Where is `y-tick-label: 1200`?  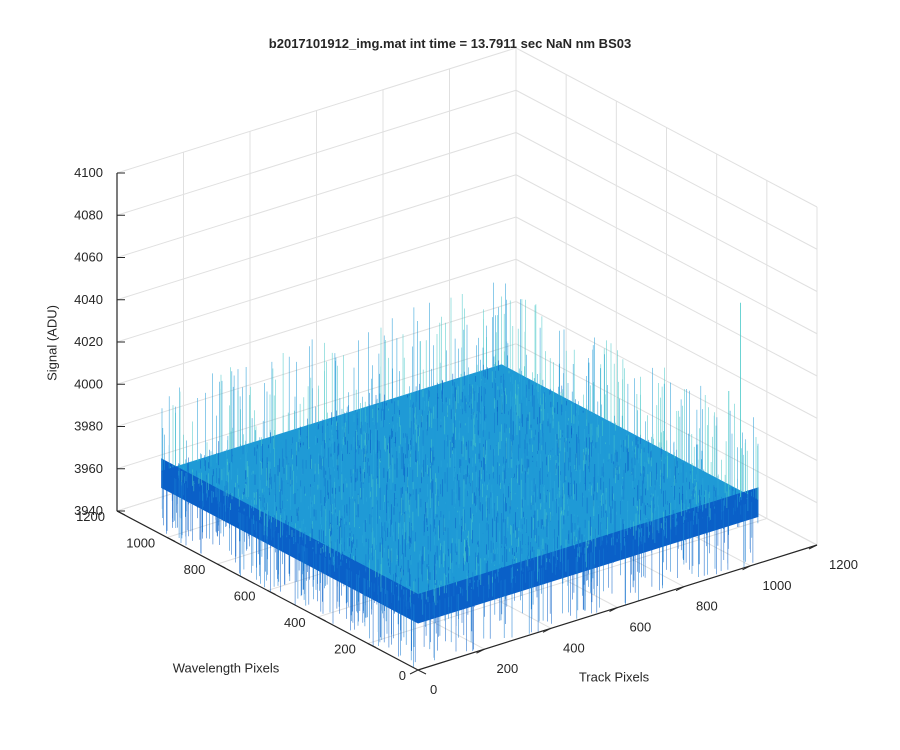
y-tick-label: 1200 is located at coordinates (843, 564).